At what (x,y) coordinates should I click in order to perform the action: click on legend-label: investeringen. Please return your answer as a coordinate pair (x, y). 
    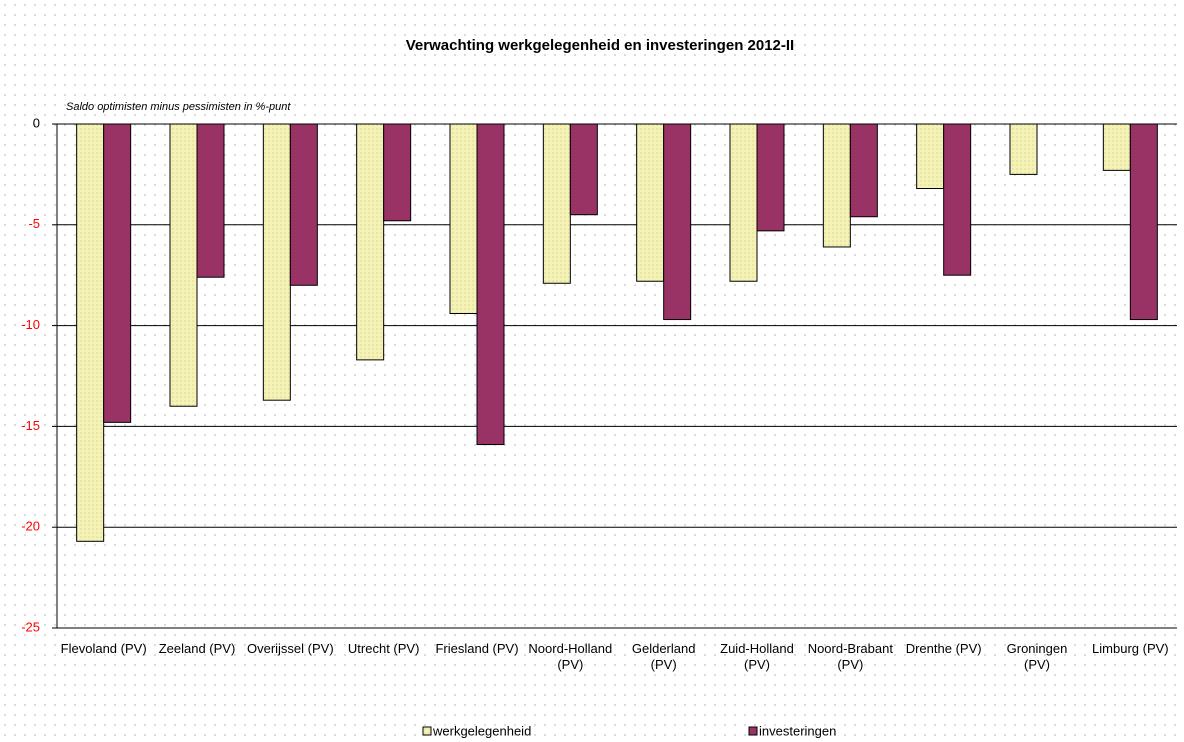
    Looking at the image, I should click on (797, 730).